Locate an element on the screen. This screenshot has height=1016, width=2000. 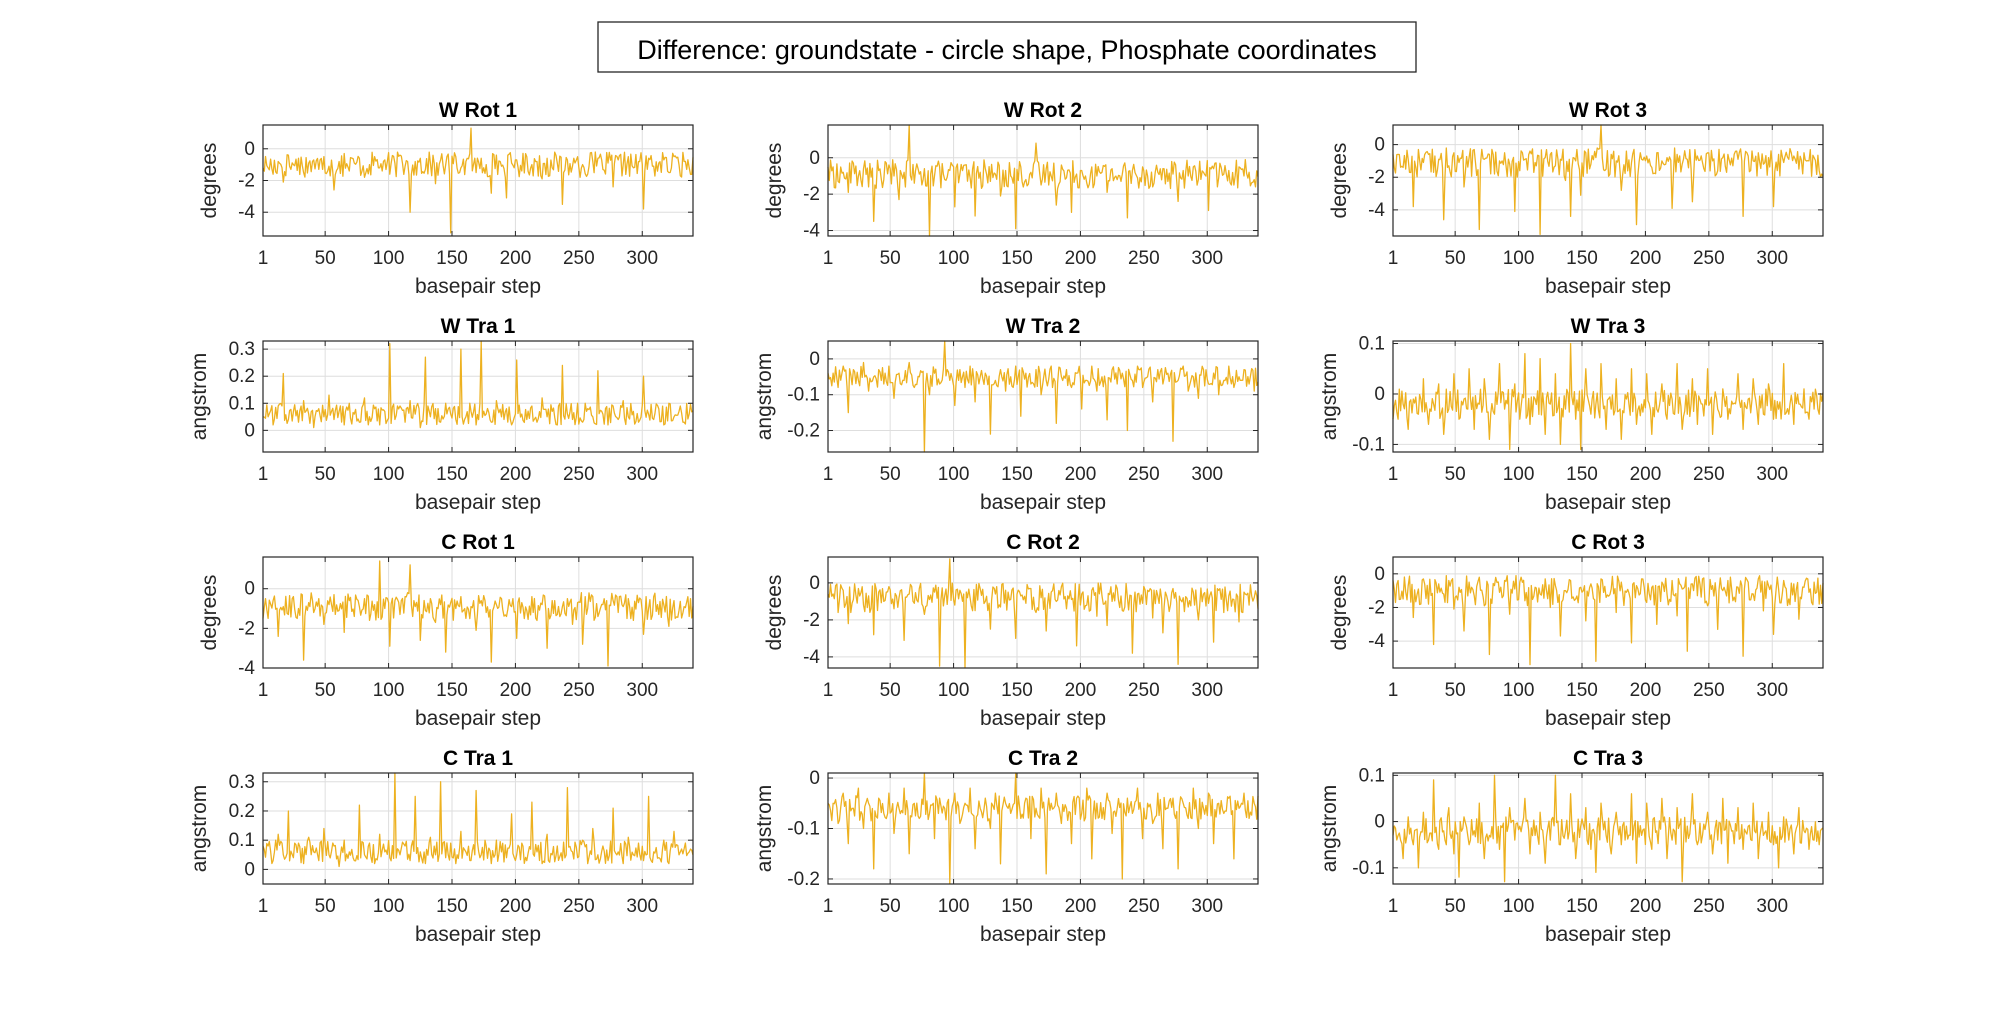
y-tick-label: -0.1 is located at coordinates (1368, 444).